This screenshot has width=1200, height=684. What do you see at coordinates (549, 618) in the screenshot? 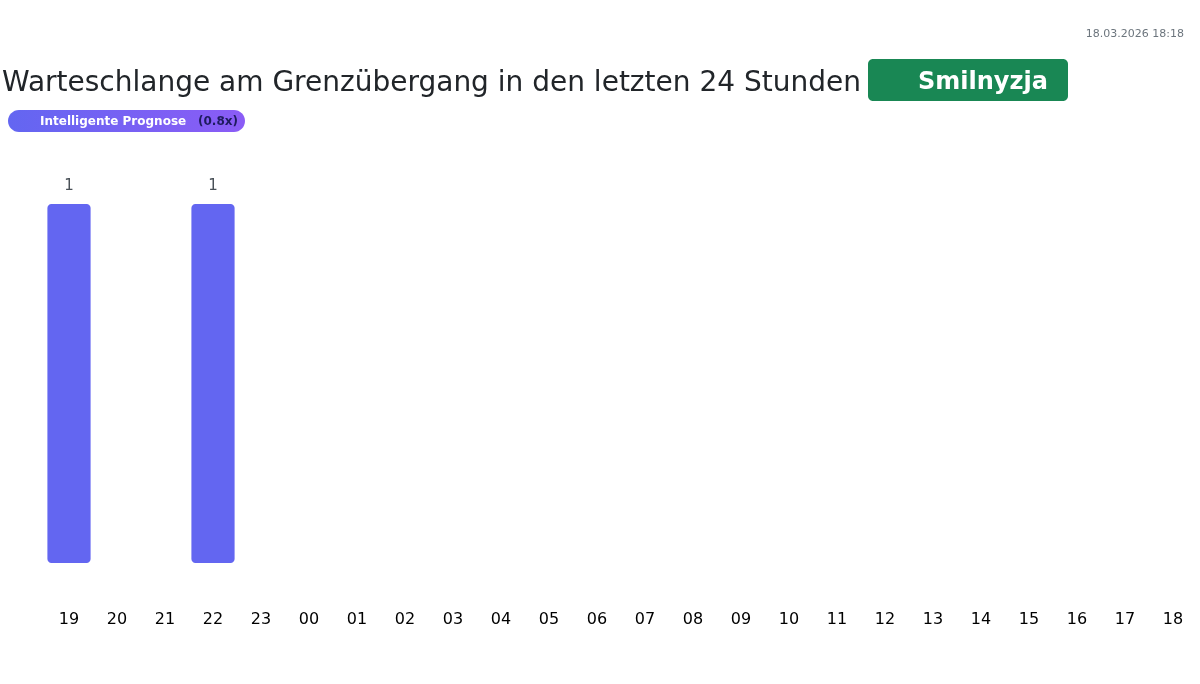
I see `x-tick-label: 05` at bounding box center [549, 618].